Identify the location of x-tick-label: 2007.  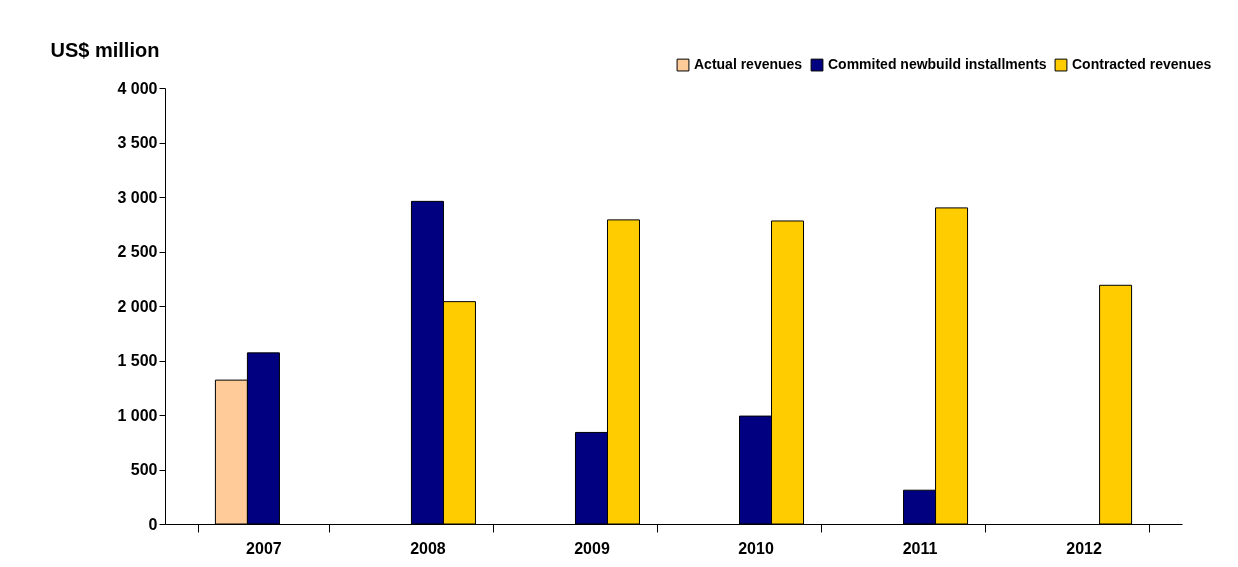
(264, 548).